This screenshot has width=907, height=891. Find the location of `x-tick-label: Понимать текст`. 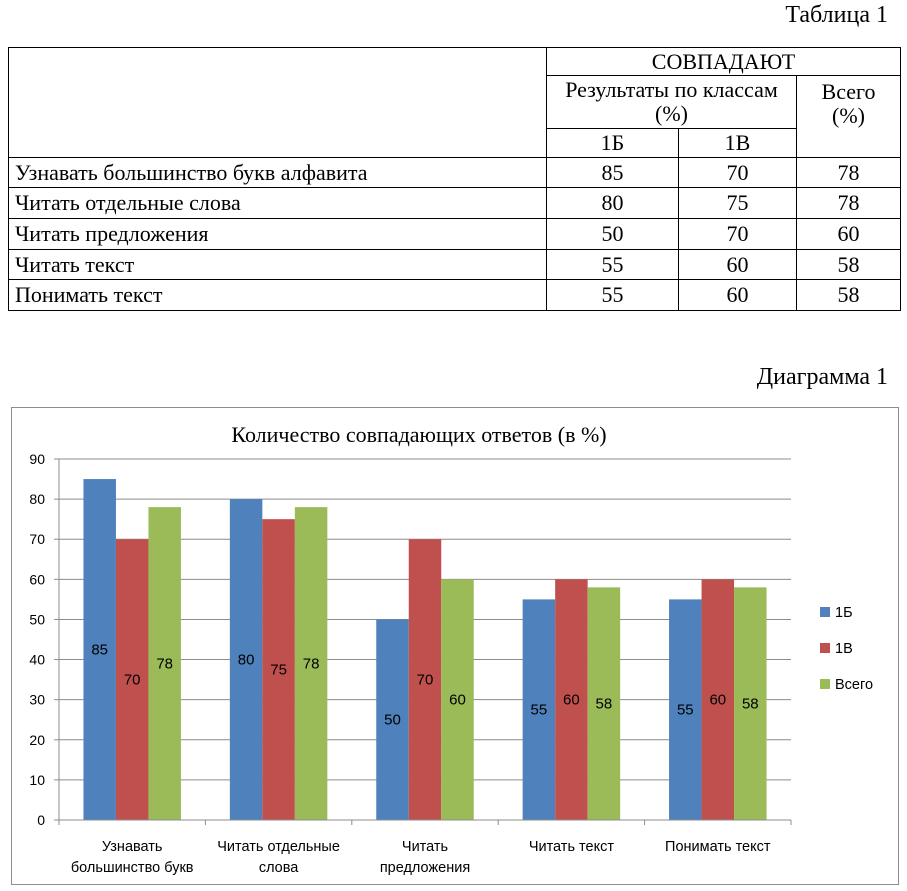

x-tick-label: Понимать текст is located at coordinates (718, 847).